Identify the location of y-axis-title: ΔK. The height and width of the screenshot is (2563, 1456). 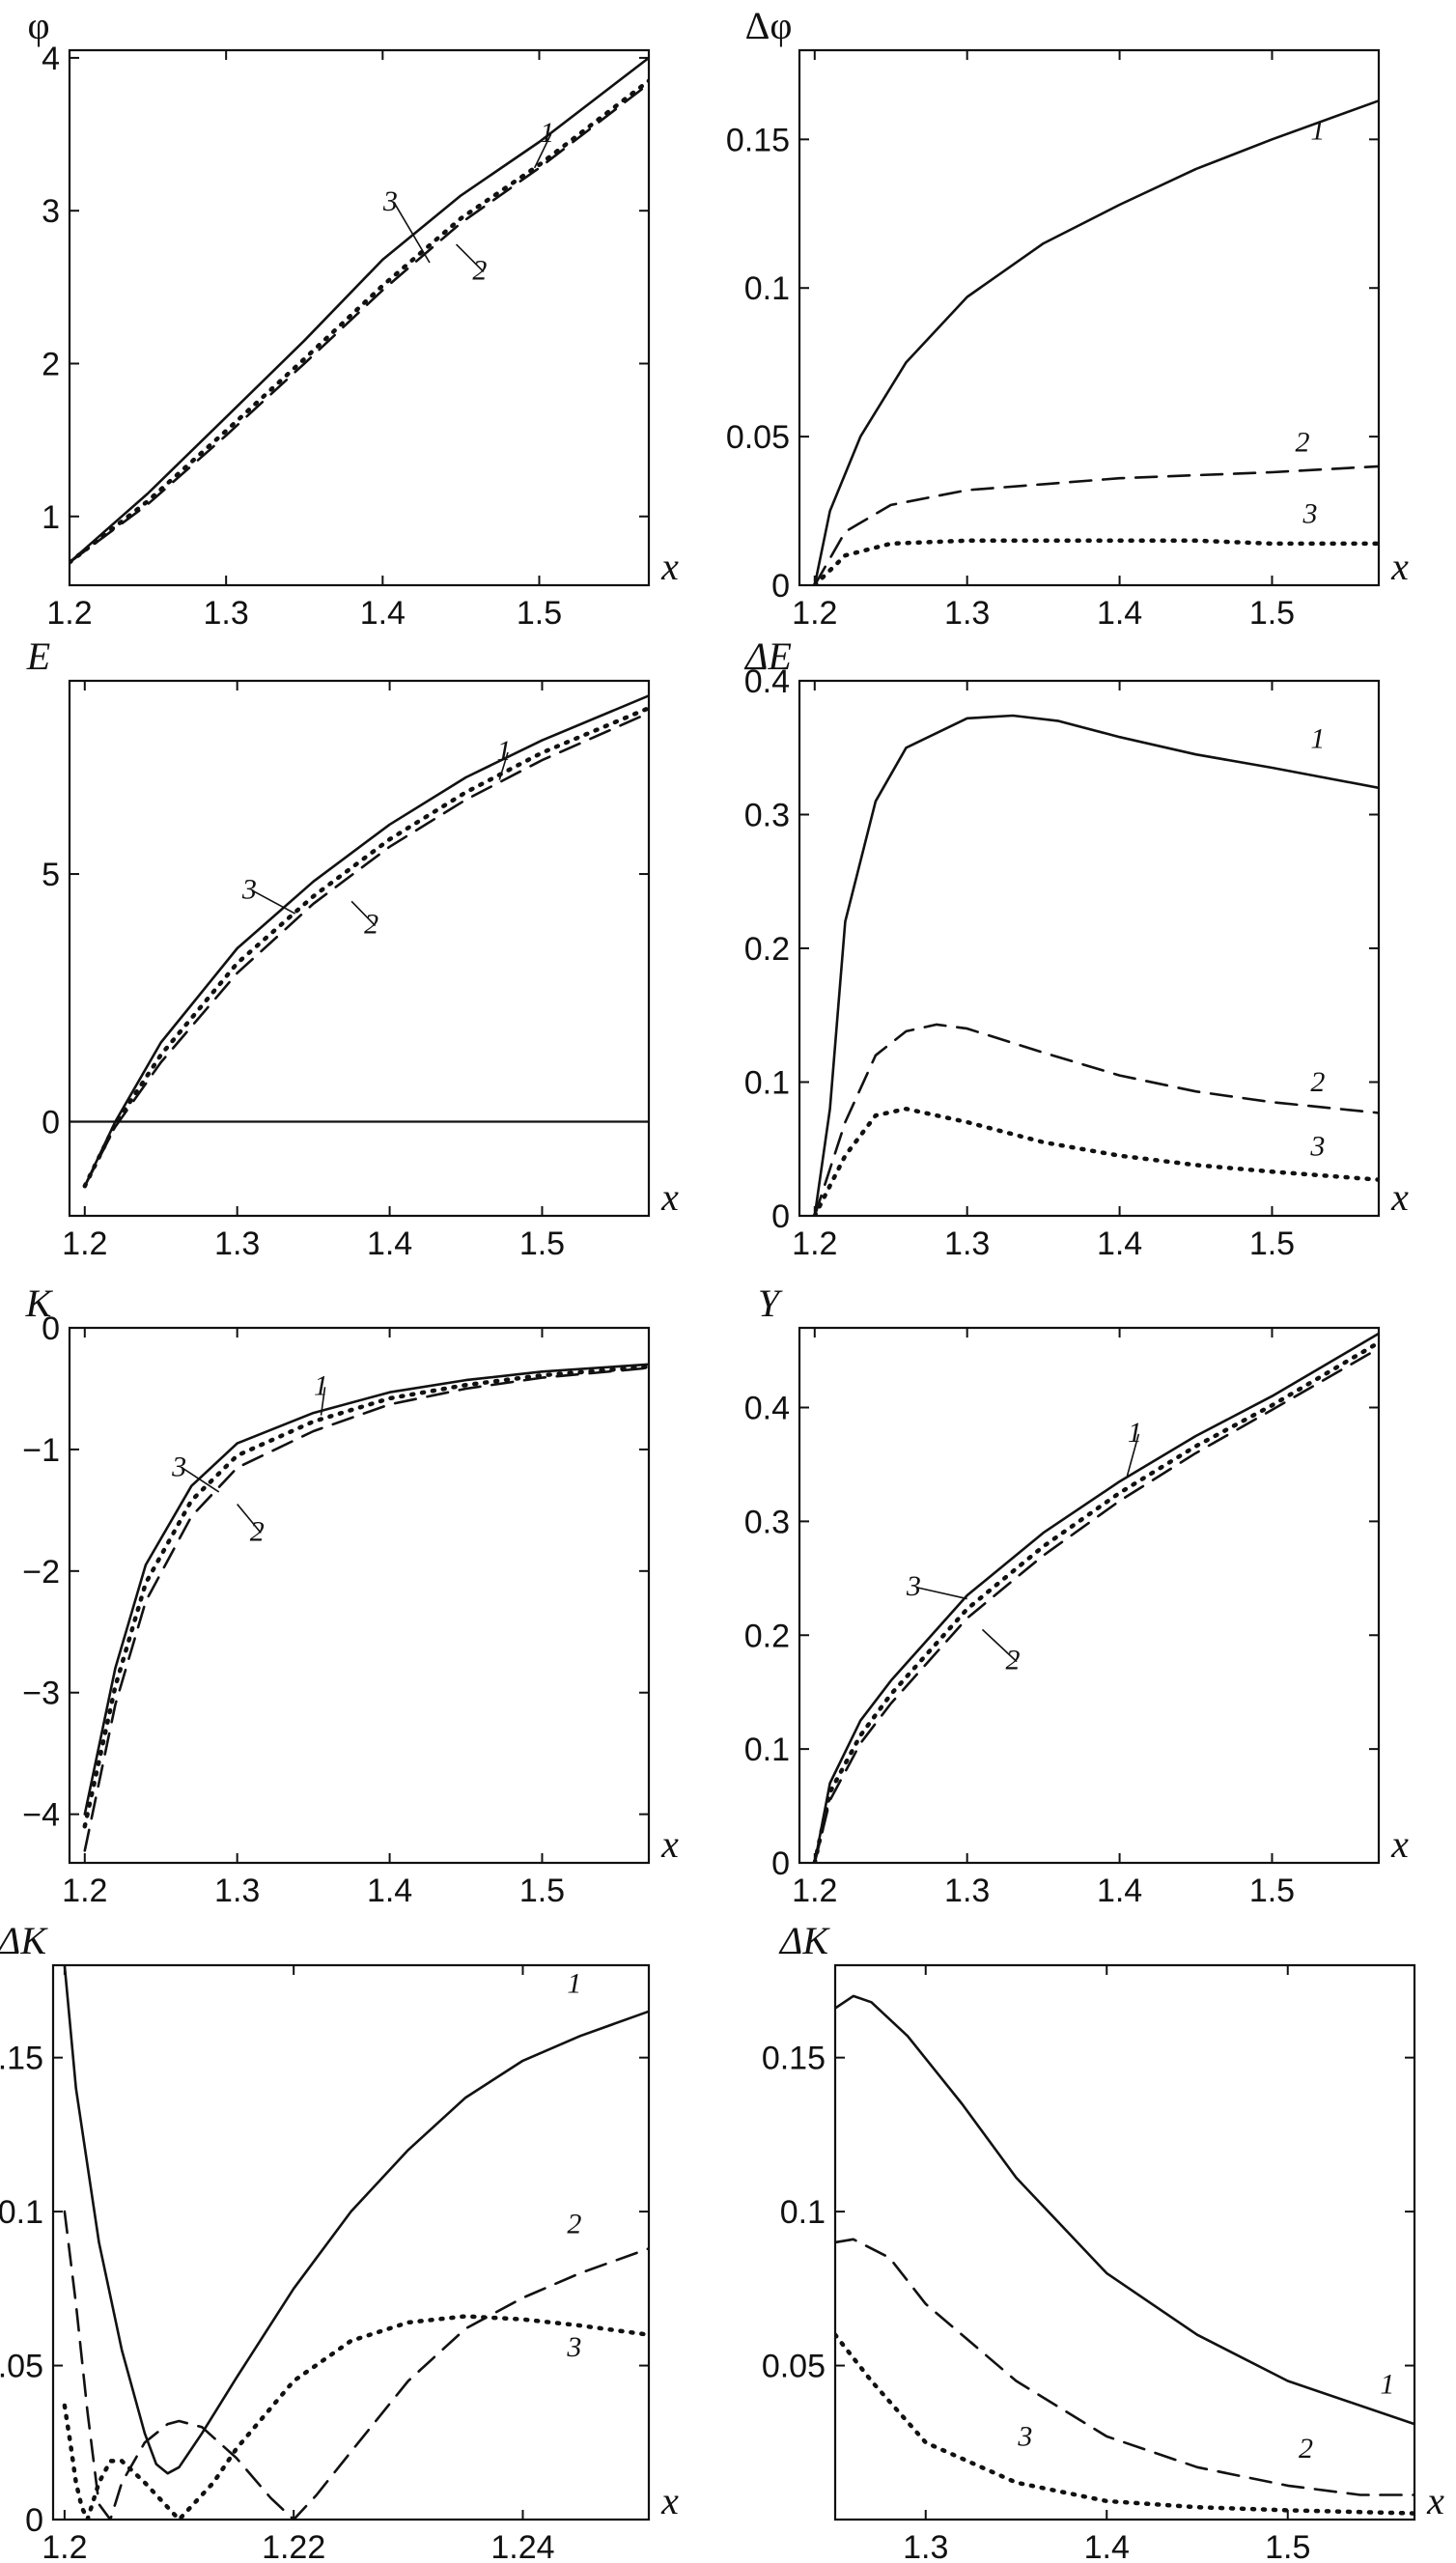
(804, 1940).